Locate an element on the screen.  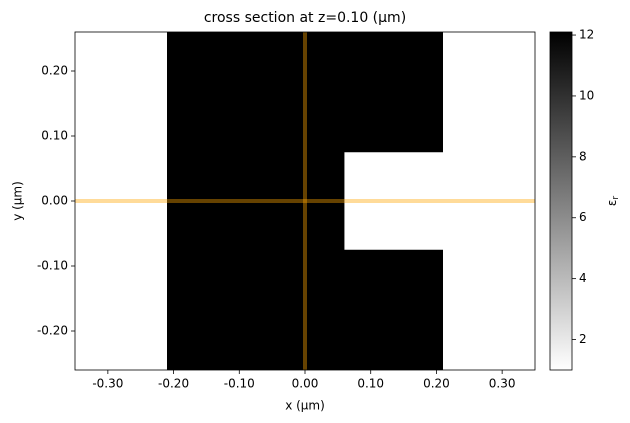
x-tick-label: -0.20 is located at coordinates (173, 384).